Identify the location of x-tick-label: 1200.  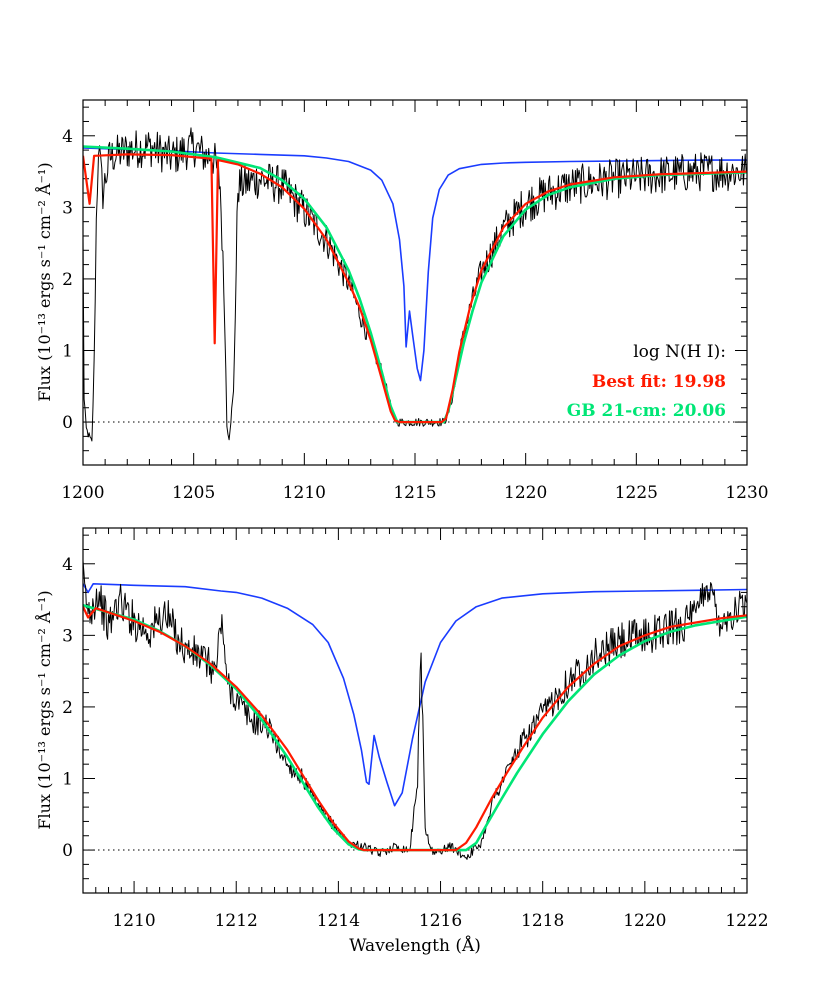
(82, 493).